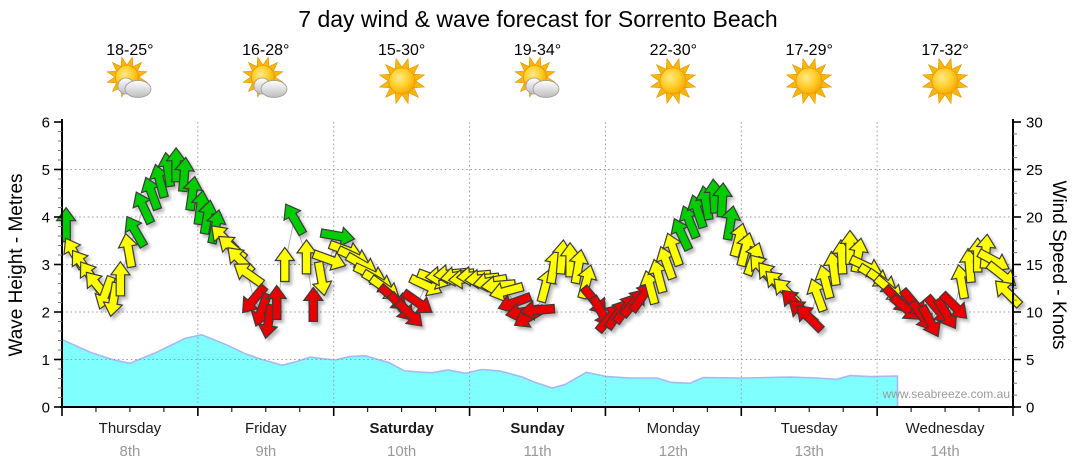 The height and width of the screenshot is (475, 1080). I want to click on day-temp-label: 16-28°, so click(266, 50).